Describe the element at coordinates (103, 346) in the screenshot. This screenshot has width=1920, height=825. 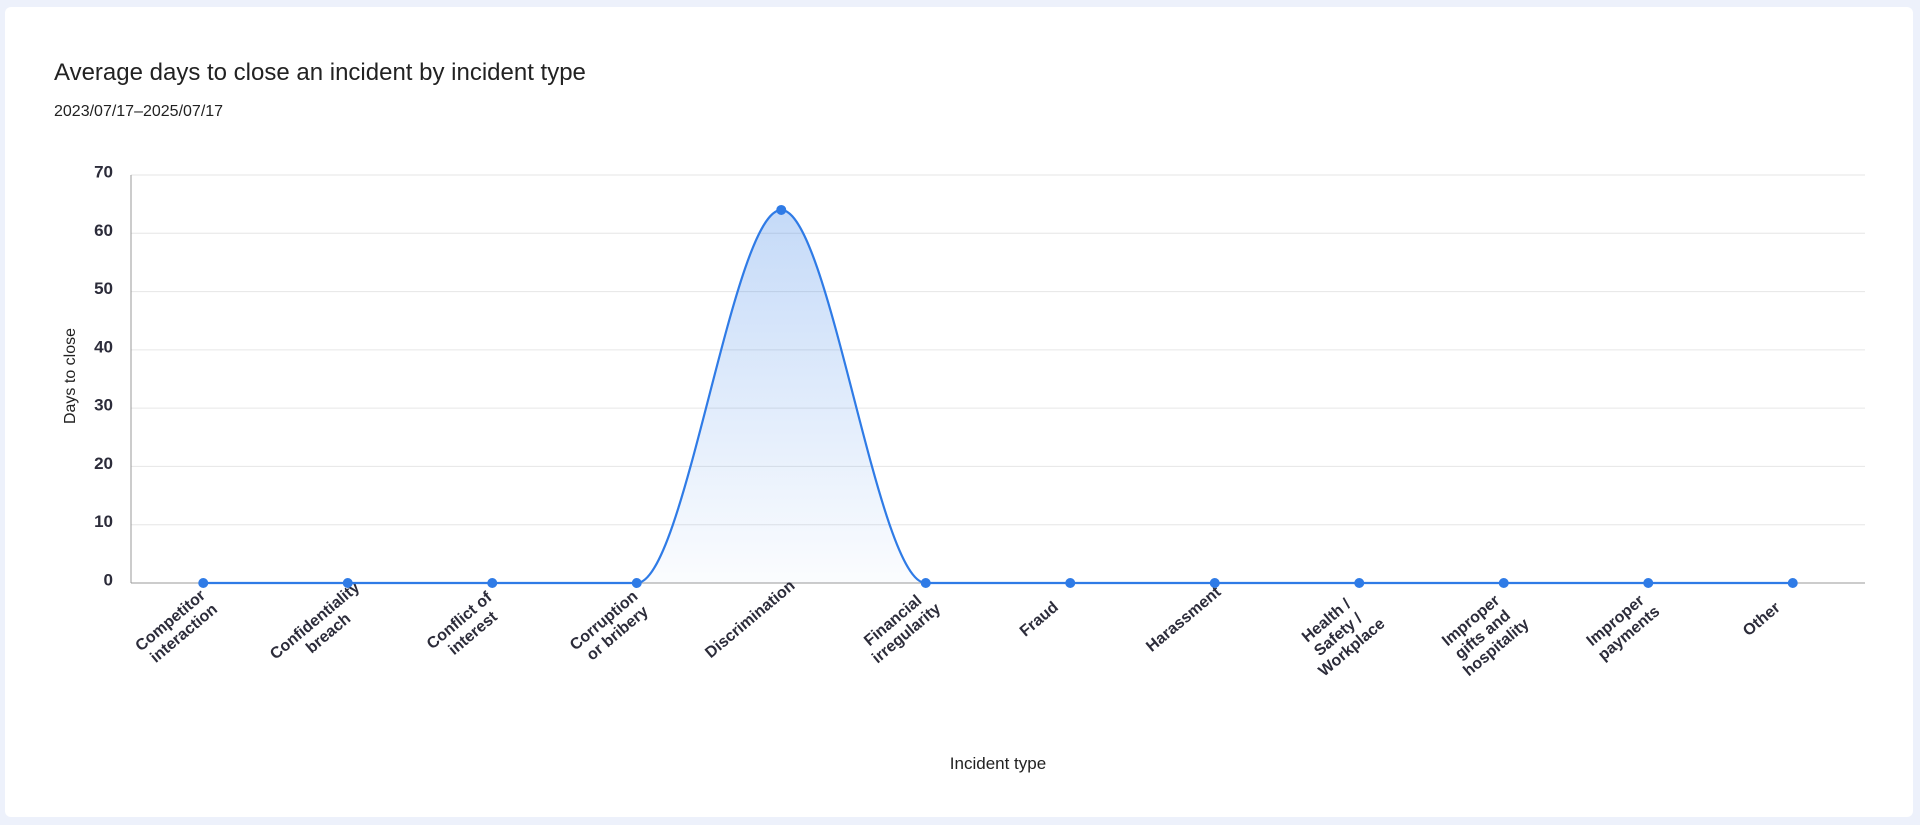
I see `y-tick-label: 40` at that location.